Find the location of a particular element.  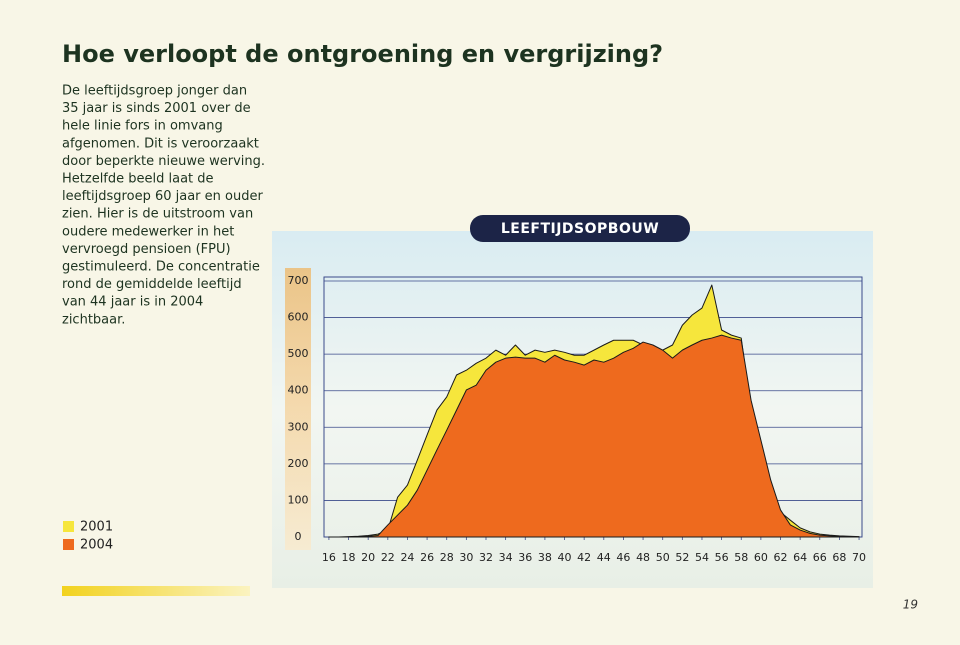

decor-strip is located at coordinates (156, 591).